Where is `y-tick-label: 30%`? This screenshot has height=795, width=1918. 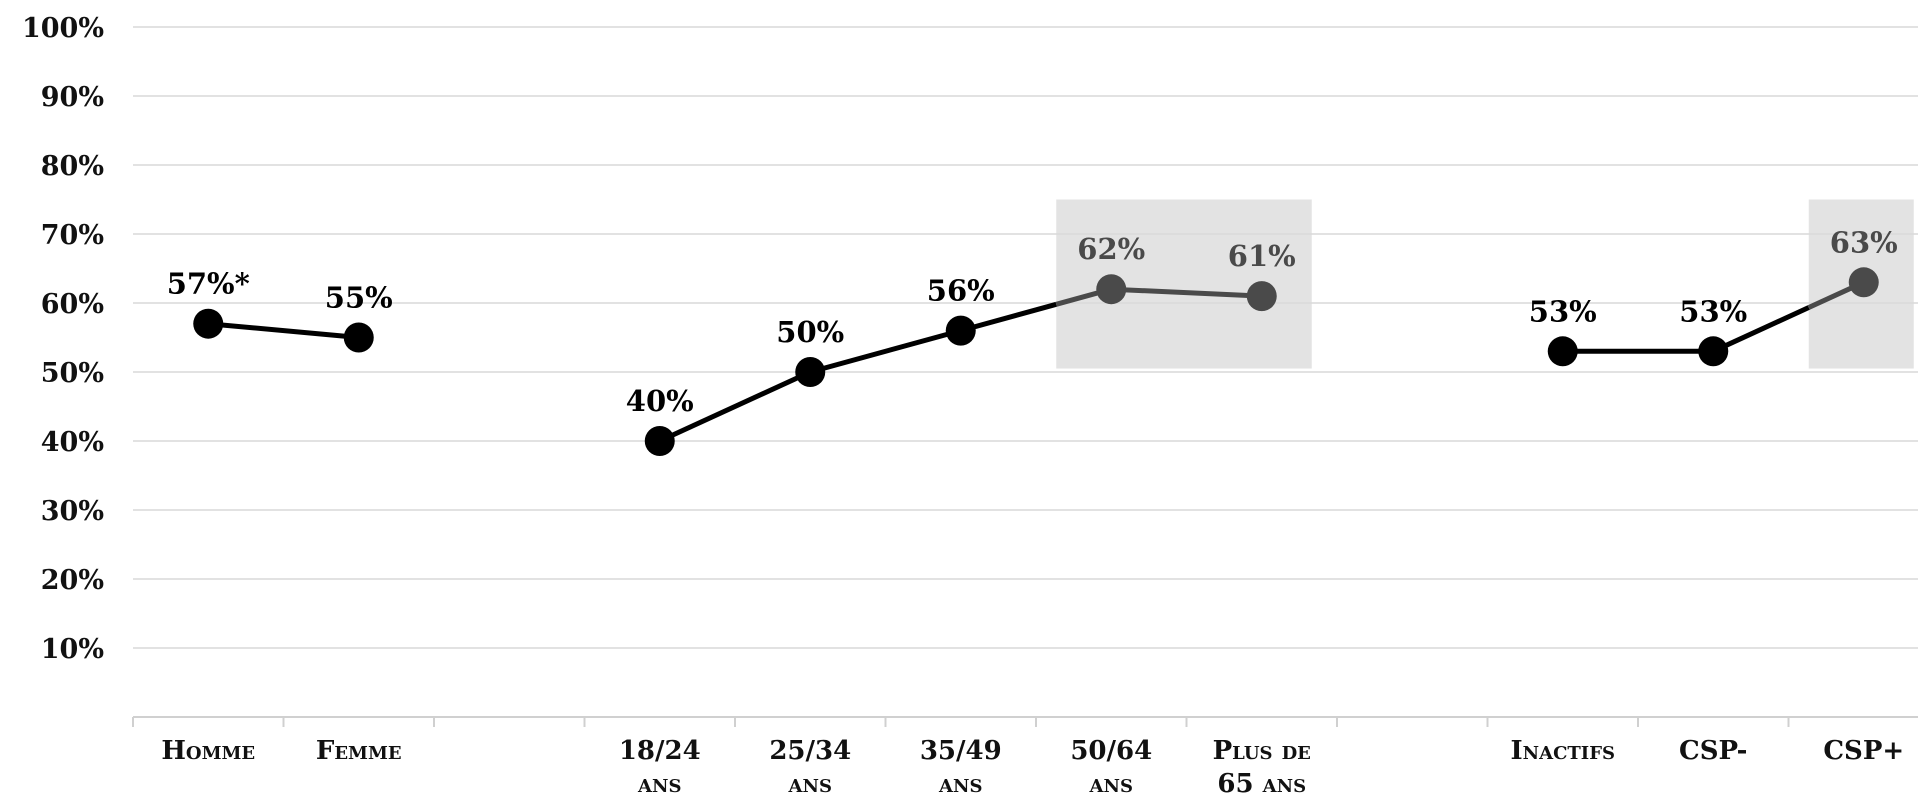
y-tick-label: 30% is located at coordinates (72, 511).